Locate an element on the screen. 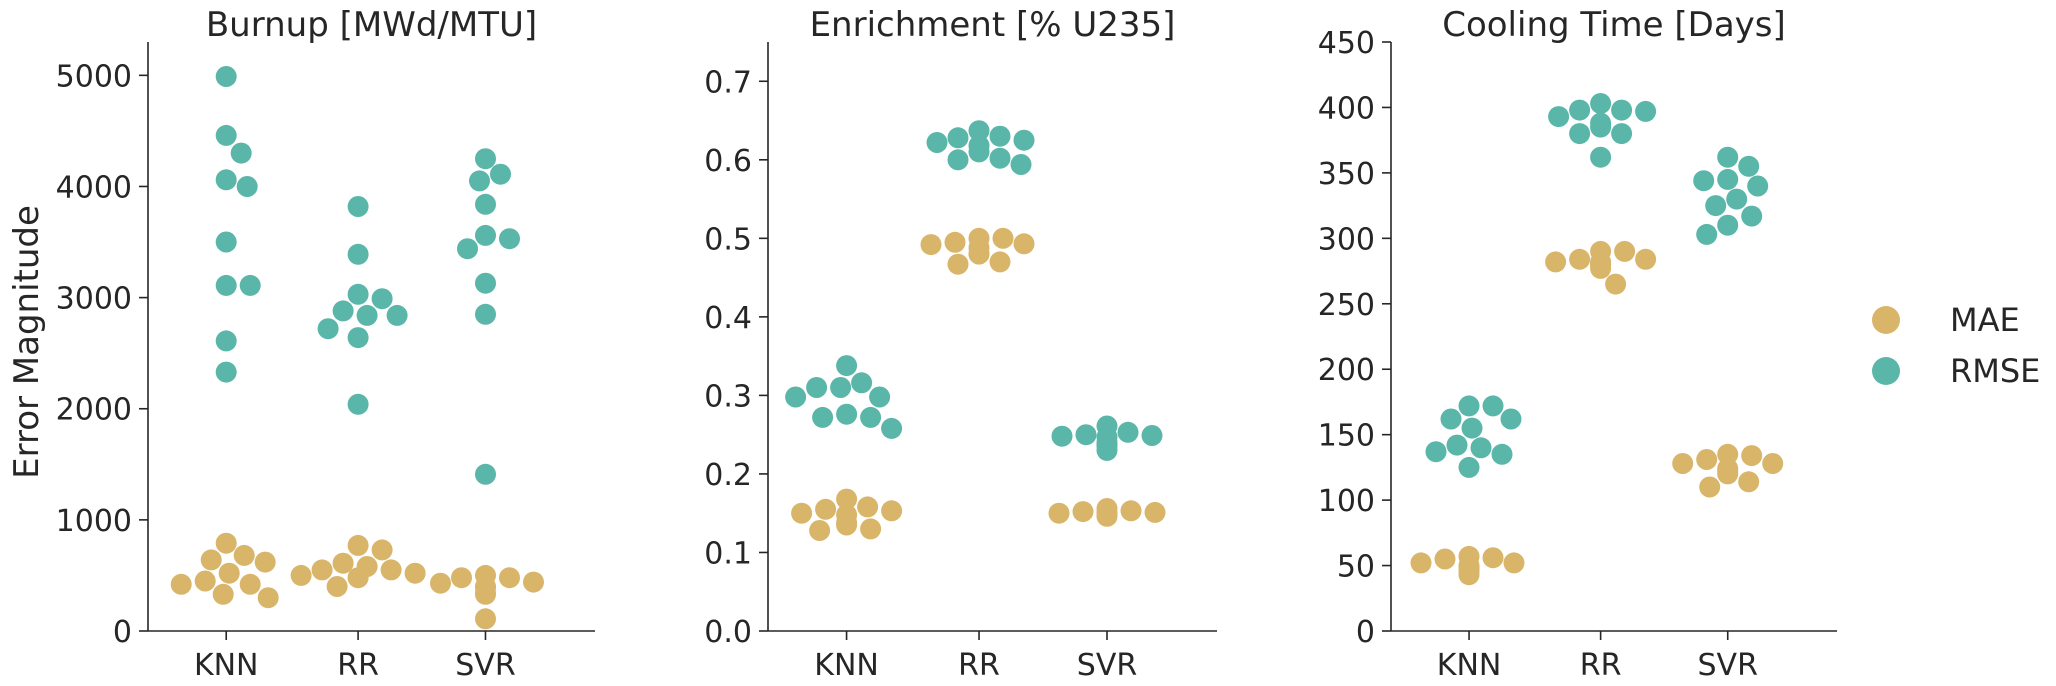 Image resolution: width=2056 pixels, height=686 pixels. y-tick-label: 3000 is located at coordinates (94, 299).